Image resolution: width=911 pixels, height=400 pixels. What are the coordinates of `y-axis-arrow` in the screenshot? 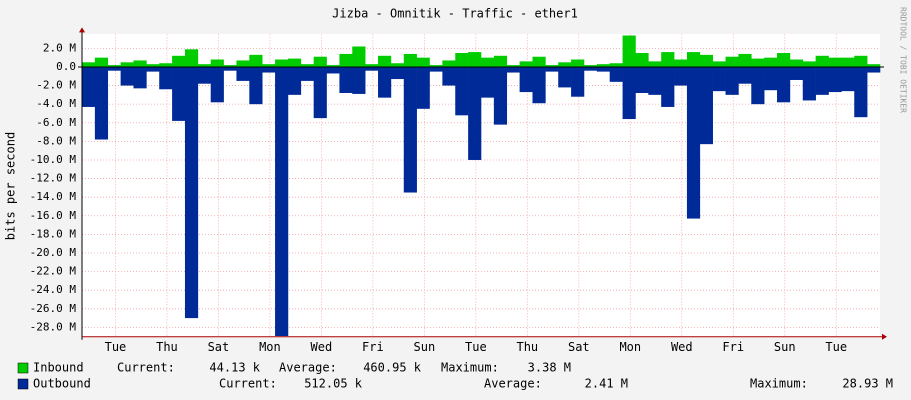 It's located at (82, 30).